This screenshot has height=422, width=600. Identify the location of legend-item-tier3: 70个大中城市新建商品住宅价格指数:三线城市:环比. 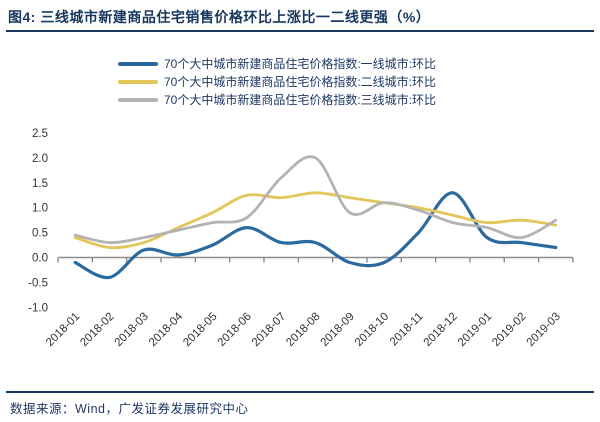
(277, 100).